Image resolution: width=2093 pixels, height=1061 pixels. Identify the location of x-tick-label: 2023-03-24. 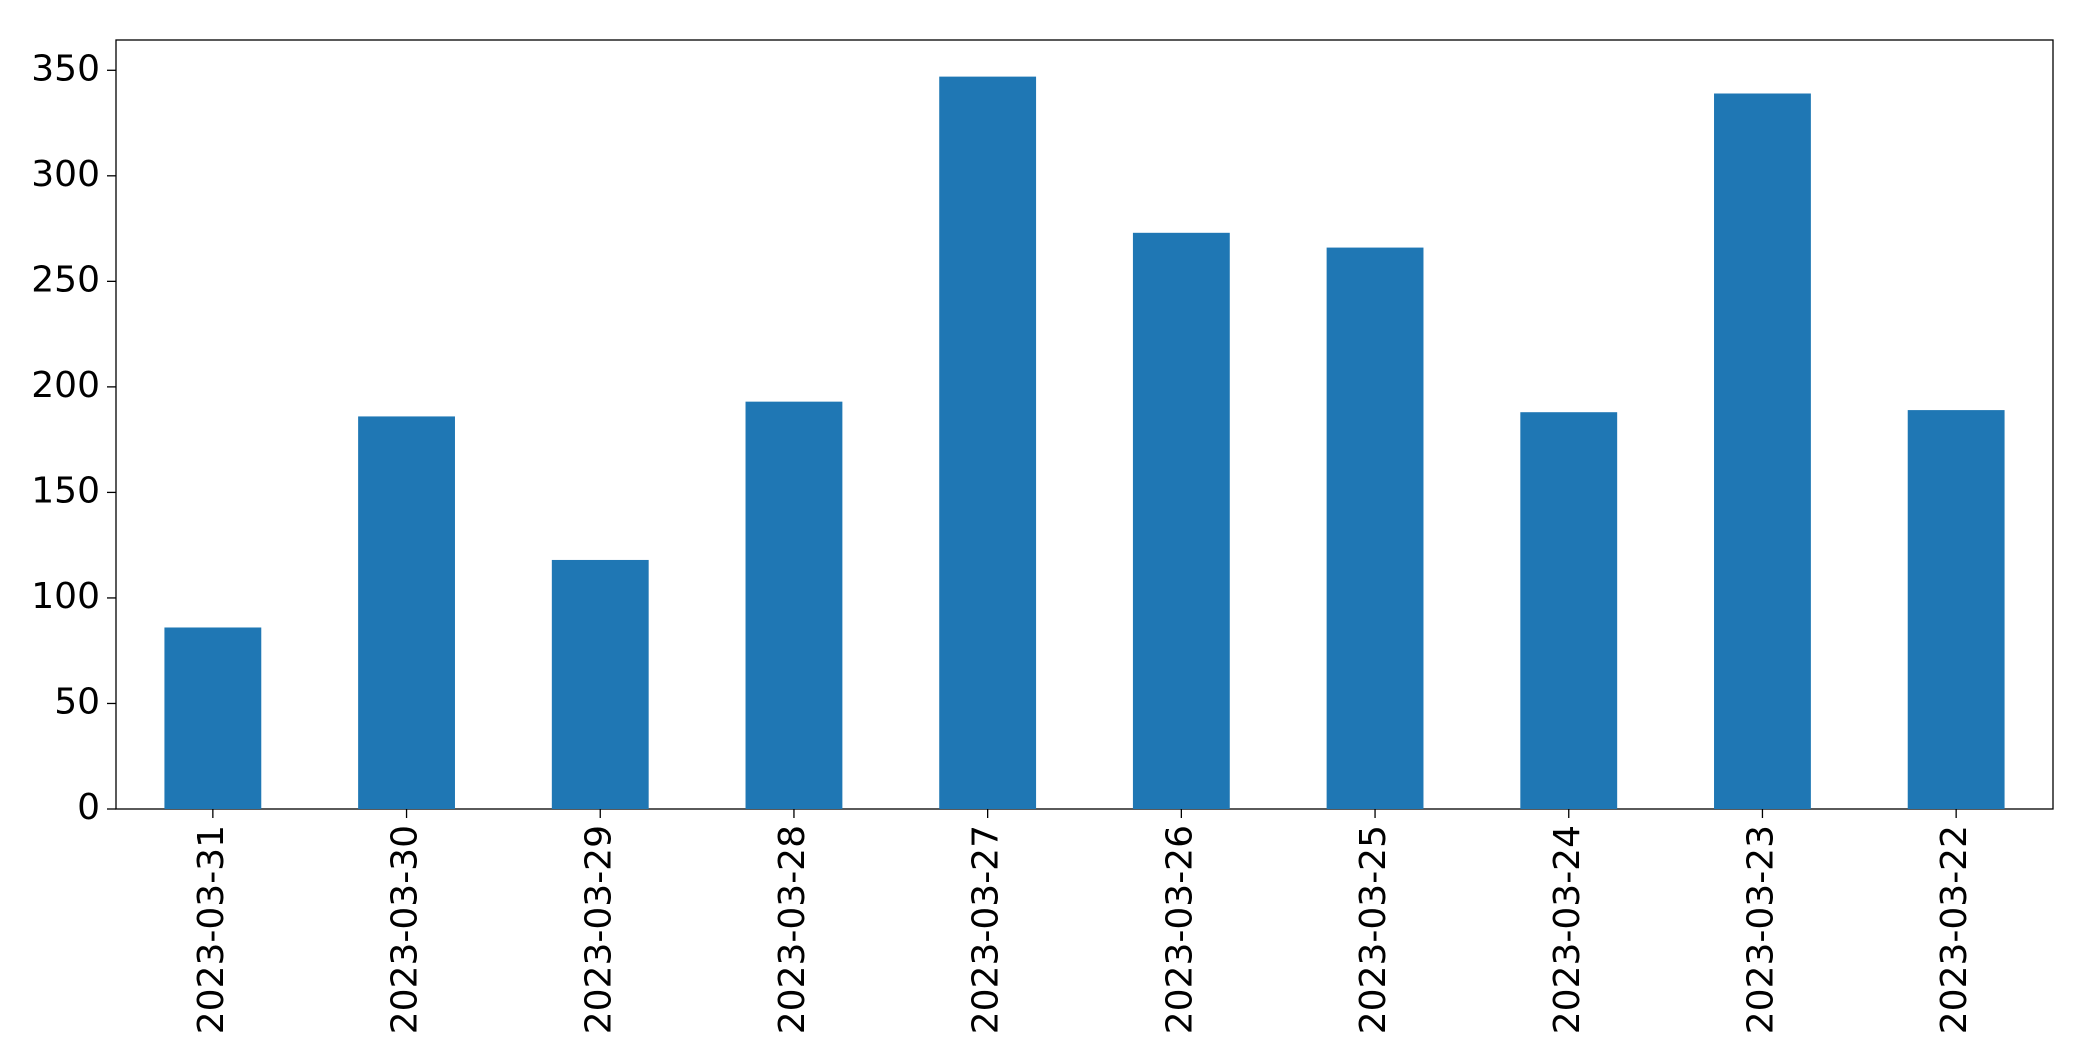
(1567, 929).